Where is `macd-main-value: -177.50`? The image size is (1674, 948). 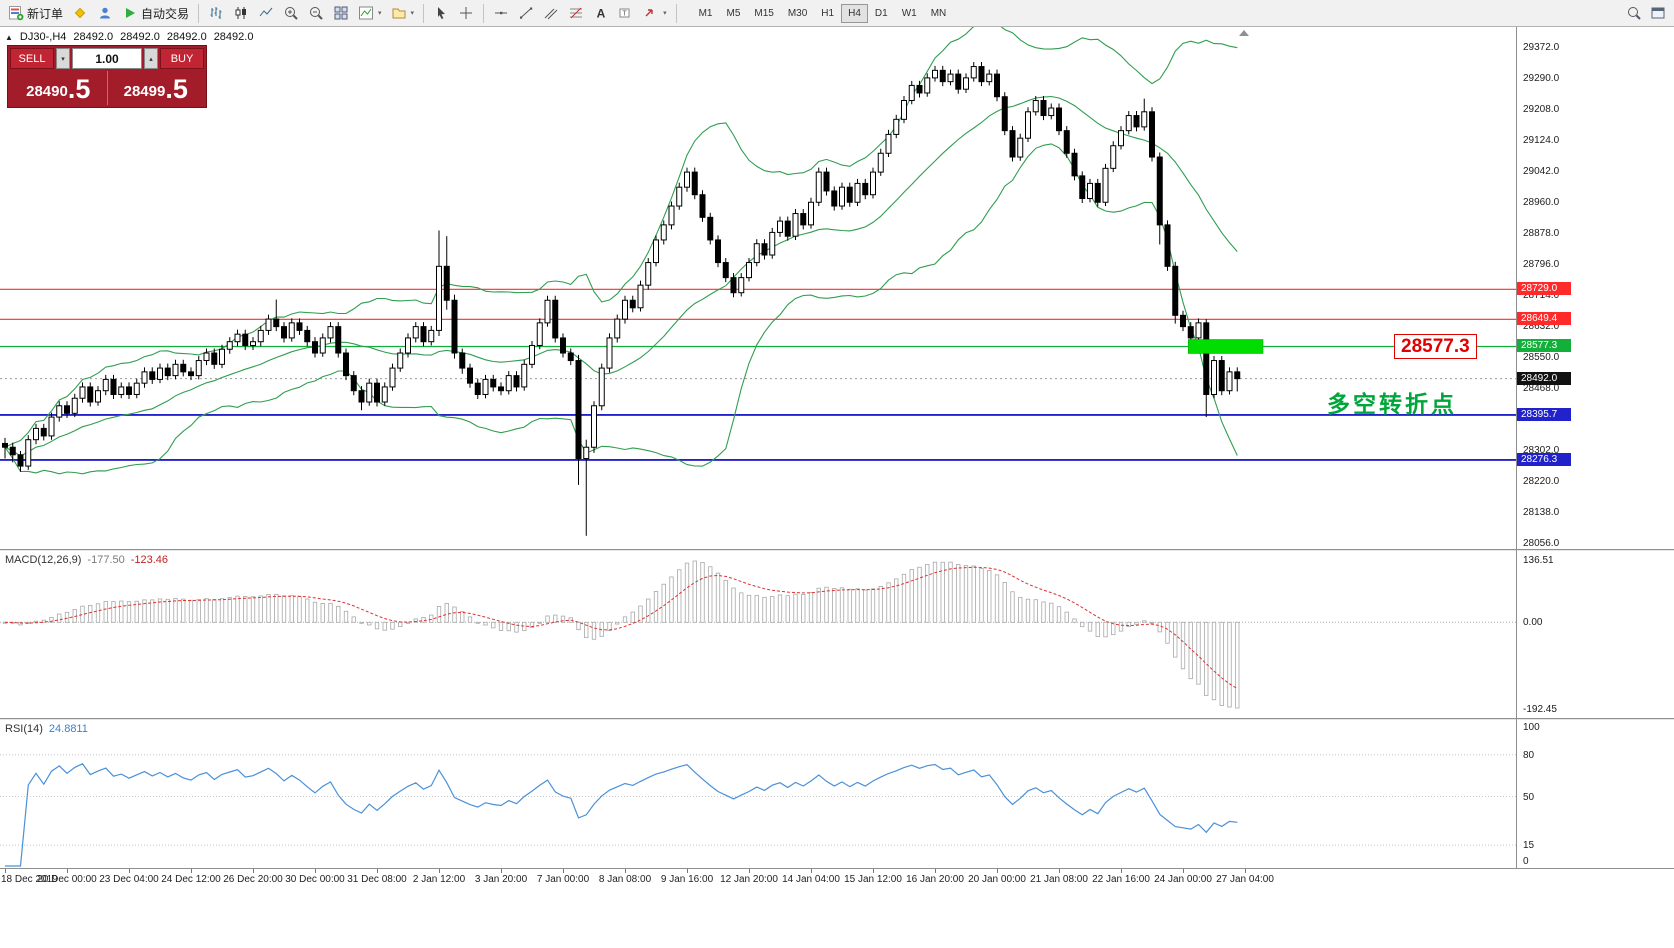
macd-main-value: -177.50 is located at coordinates (106, 560).